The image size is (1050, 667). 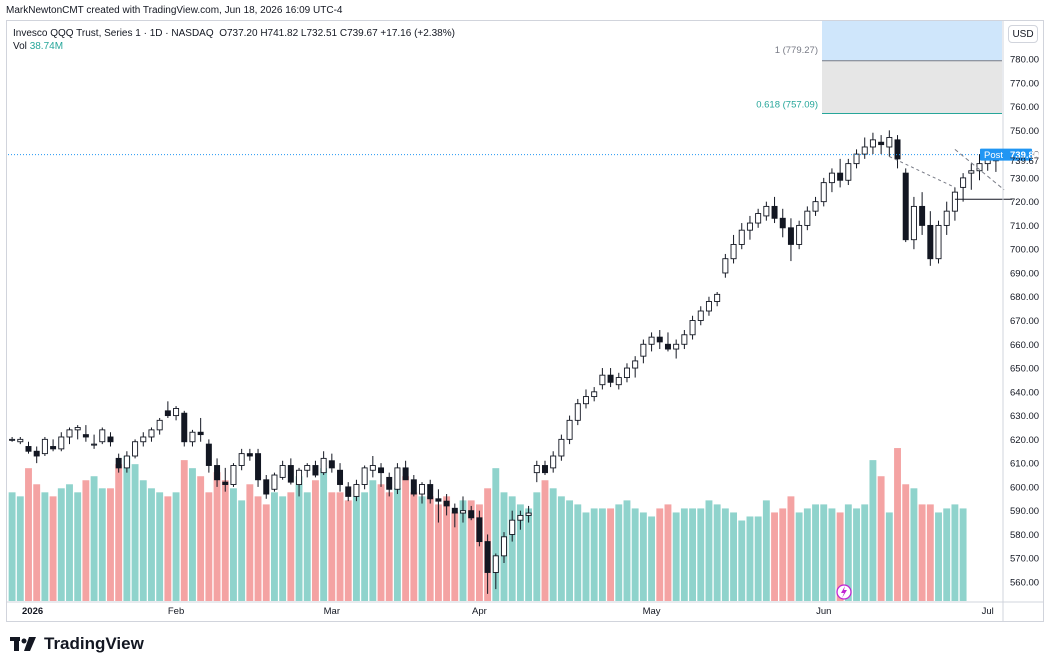 I want to click on time-tick-label: Apr, so click(x=479, y=611).